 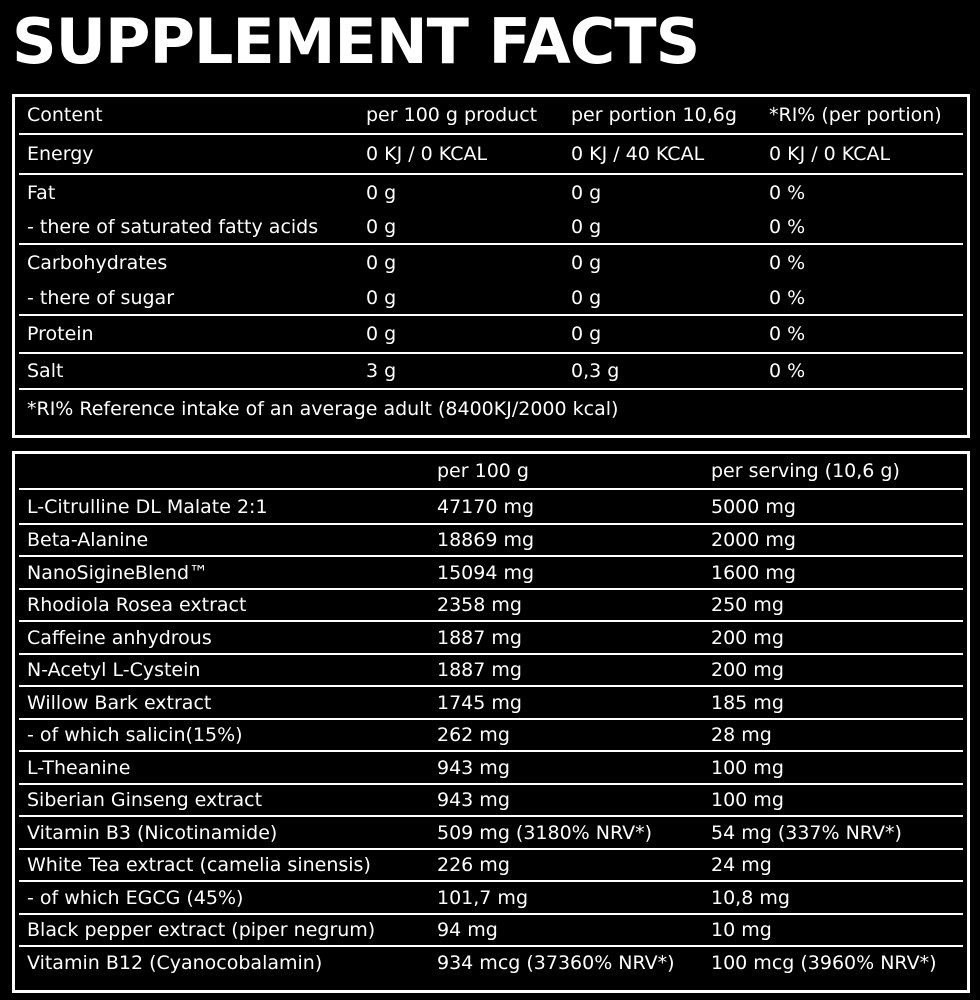 I want to click on table-row: L-Theanine 943 mg 100 mg, so click(x=491, y=766).